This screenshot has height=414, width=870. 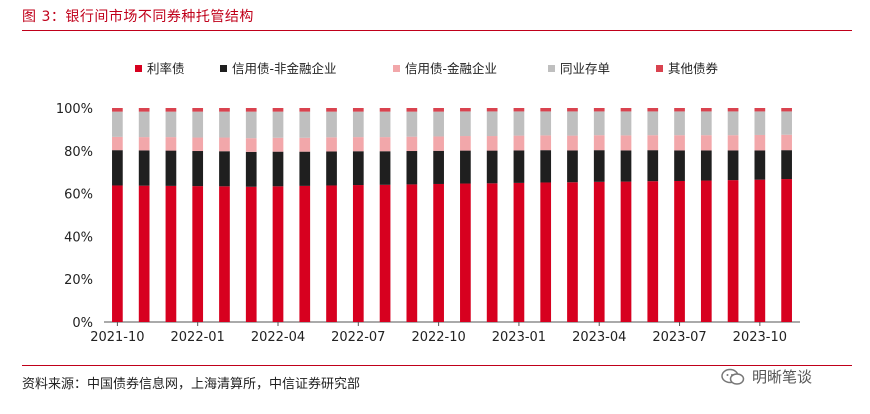 What do you see at coordinates (191, 384) in the screenshot?
I see `source-note: 资料来源：中国债券信息网，上海清算所，中信证券研究部` at bounding box center [191, 384].